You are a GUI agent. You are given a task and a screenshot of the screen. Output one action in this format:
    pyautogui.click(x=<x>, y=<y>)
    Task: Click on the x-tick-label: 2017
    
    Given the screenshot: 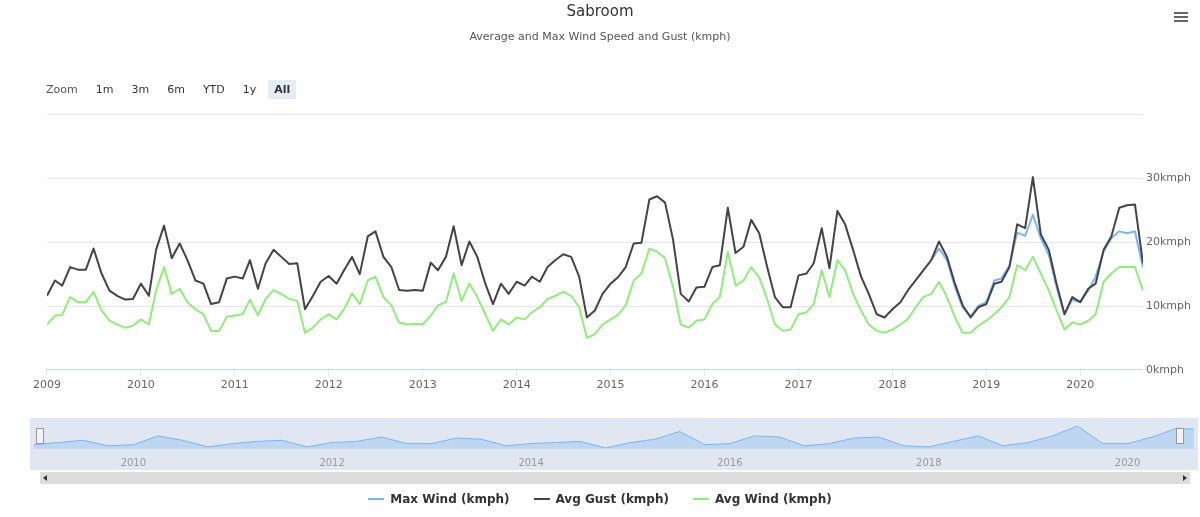 What is the action you would take?
    pyautogui.click(x=798, y=385)
    